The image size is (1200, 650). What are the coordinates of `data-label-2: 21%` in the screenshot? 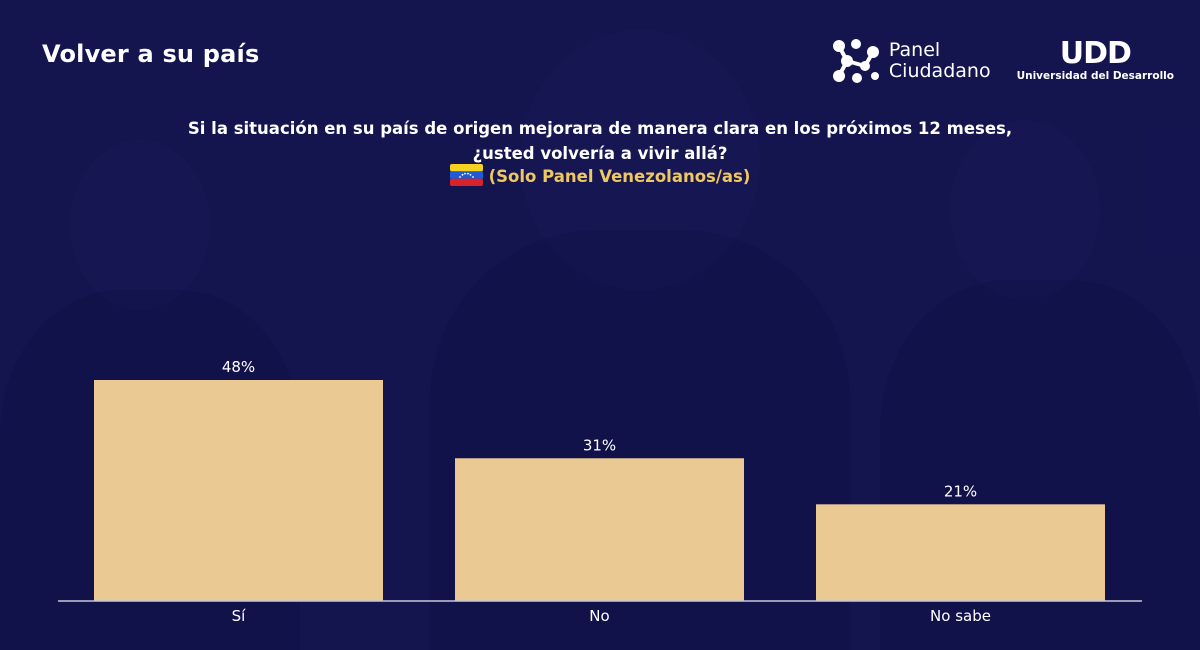 It's located at (960, 491).